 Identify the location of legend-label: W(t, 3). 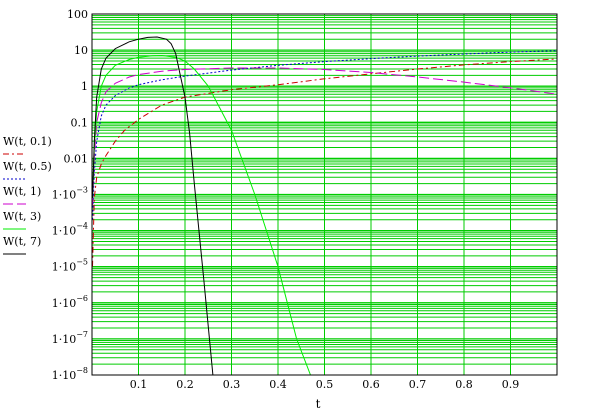
(22, 216).